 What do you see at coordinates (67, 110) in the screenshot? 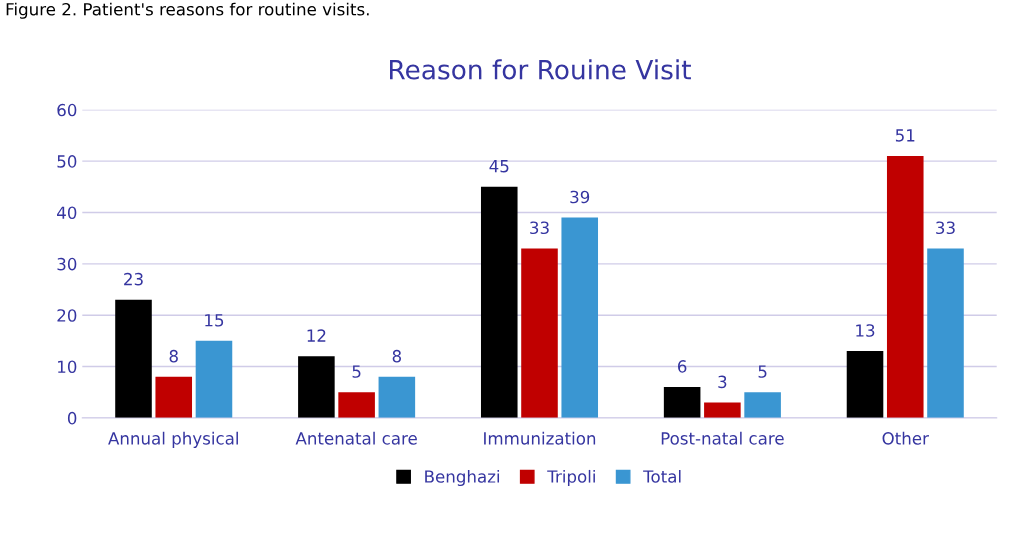
I see `y-tick-label: 60` at bounding box center [67, 110].